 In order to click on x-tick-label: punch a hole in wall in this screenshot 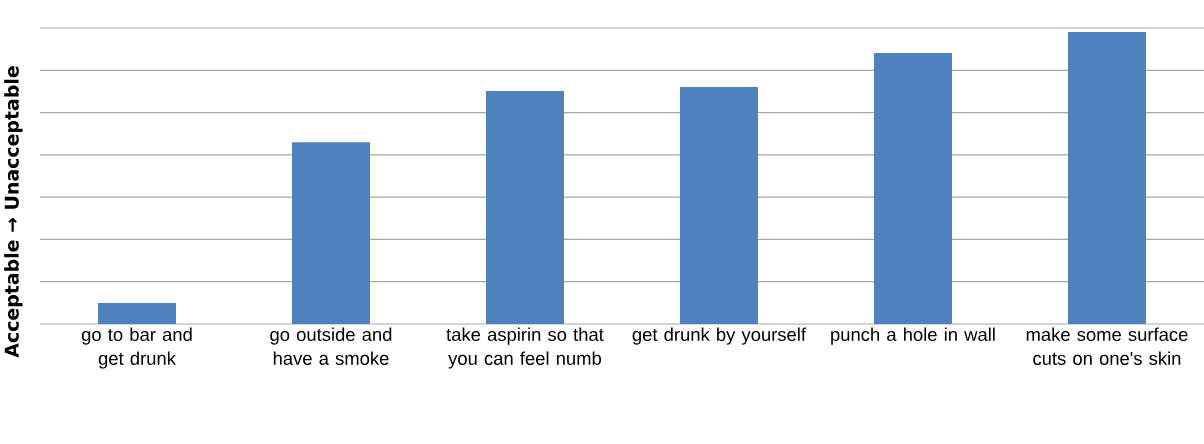, I will do `click(913, 336)`.